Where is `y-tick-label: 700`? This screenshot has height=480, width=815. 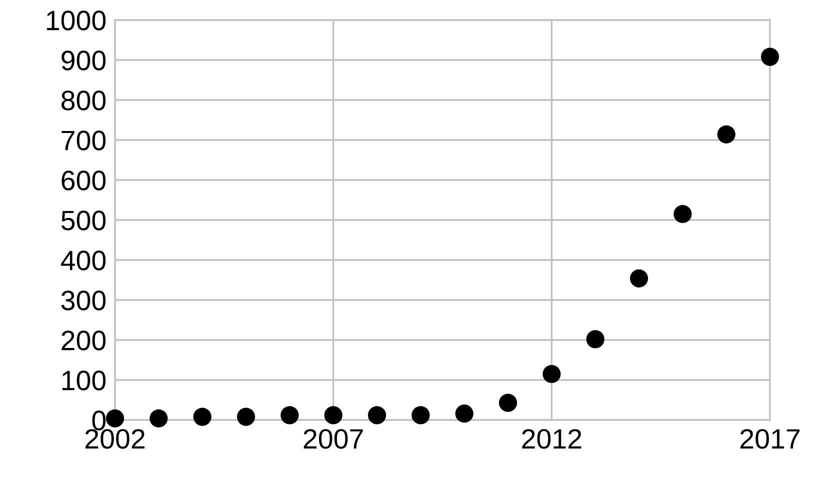 y-tick-label: 700 is located at coordinates (84, 140).